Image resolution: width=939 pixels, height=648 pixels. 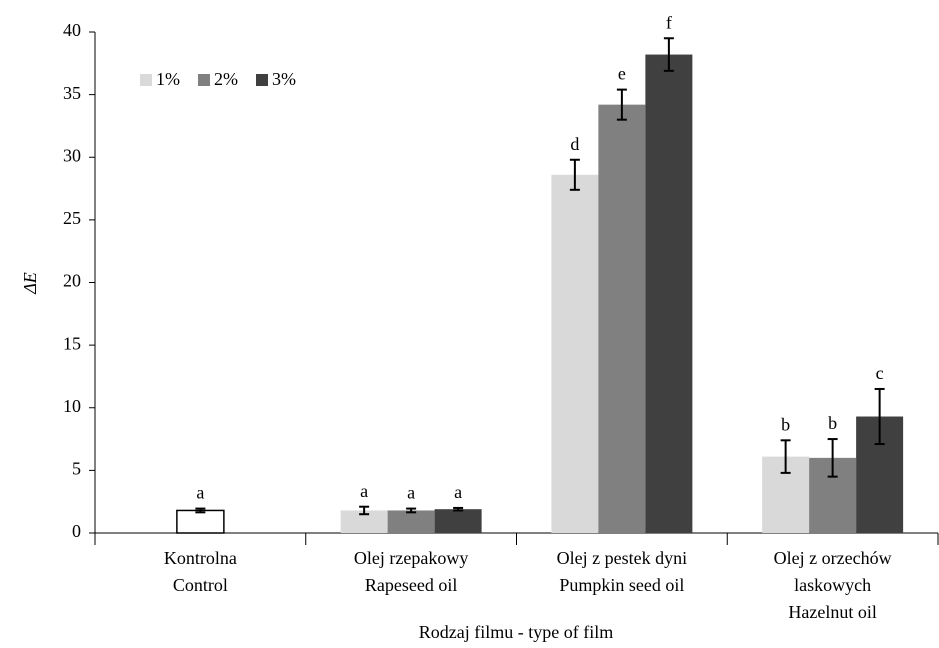 I want to click on y-tick-label: 25, so click(x=72, y=218).